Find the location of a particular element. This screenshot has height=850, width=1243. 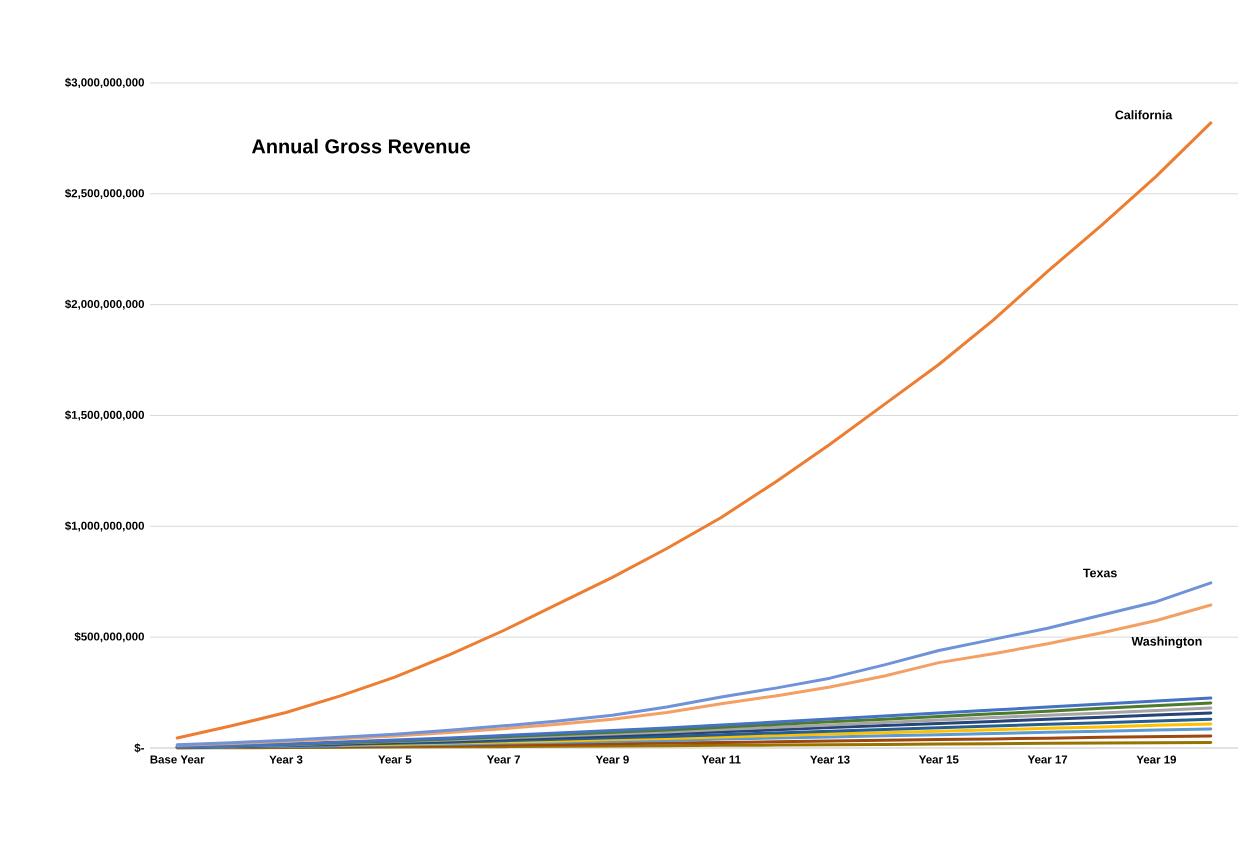

text: Texas is located at coordinates (1100, 573).